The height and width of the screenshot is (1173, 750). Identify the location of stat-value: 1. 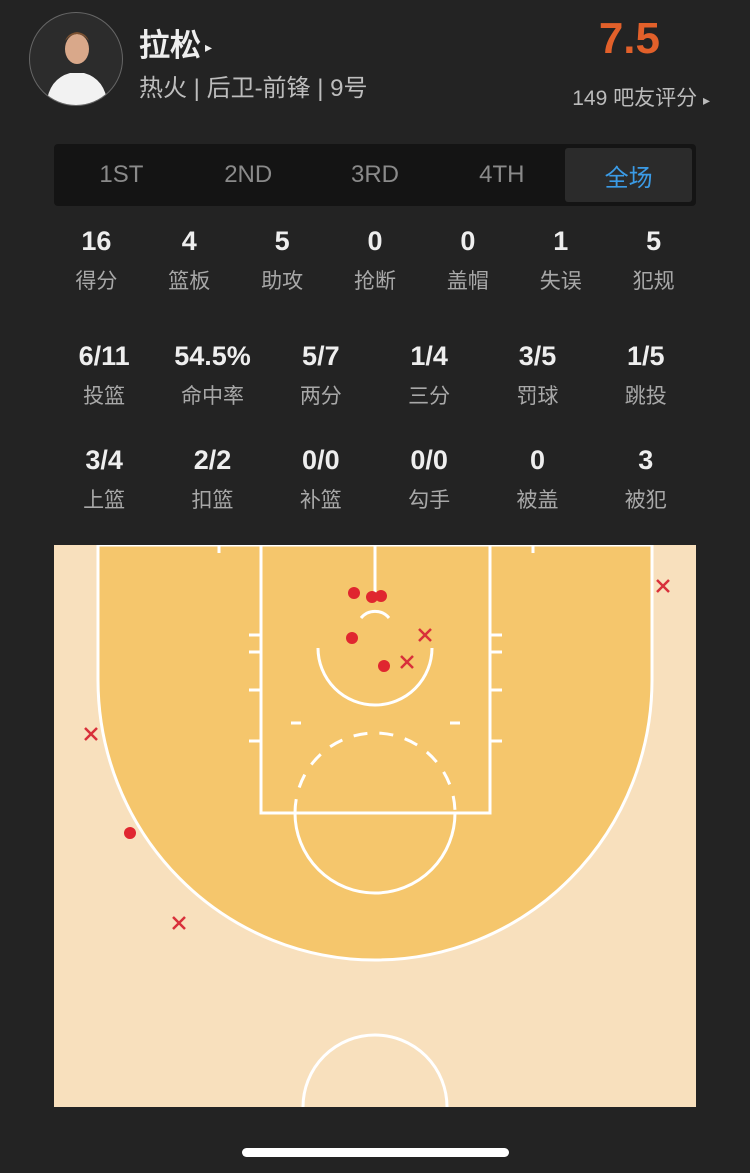
(561, 241).